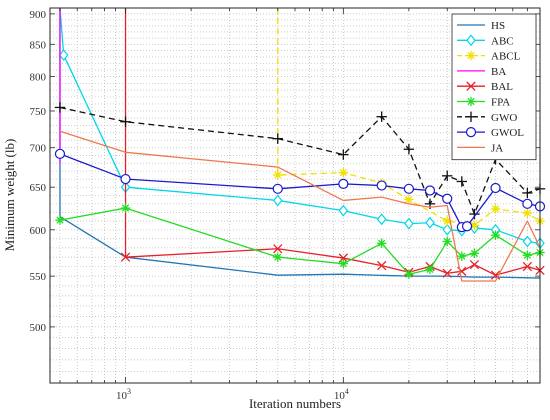  Describe the element at coordinates (500, 103) in the screenshot. I see `legend-label-fpa: FPA` at that location.